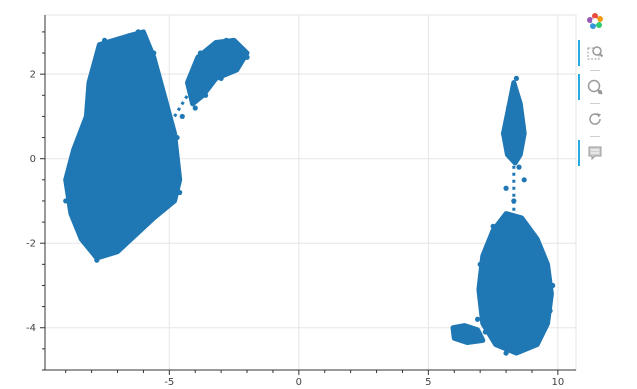 This screenshot has height=389, width=637. I want to click on x-tick-label: 0, so click(299, 382).